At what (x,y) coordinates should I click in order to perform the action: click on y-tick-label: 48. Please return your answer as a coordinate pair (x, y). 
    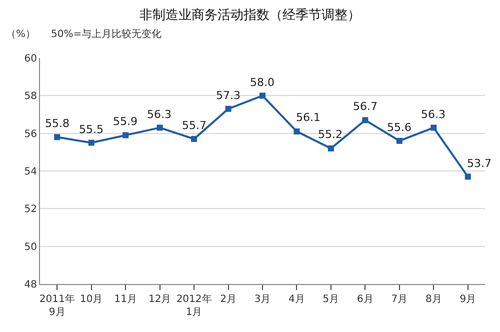
    Looking at the image, I should click on (30, 285).